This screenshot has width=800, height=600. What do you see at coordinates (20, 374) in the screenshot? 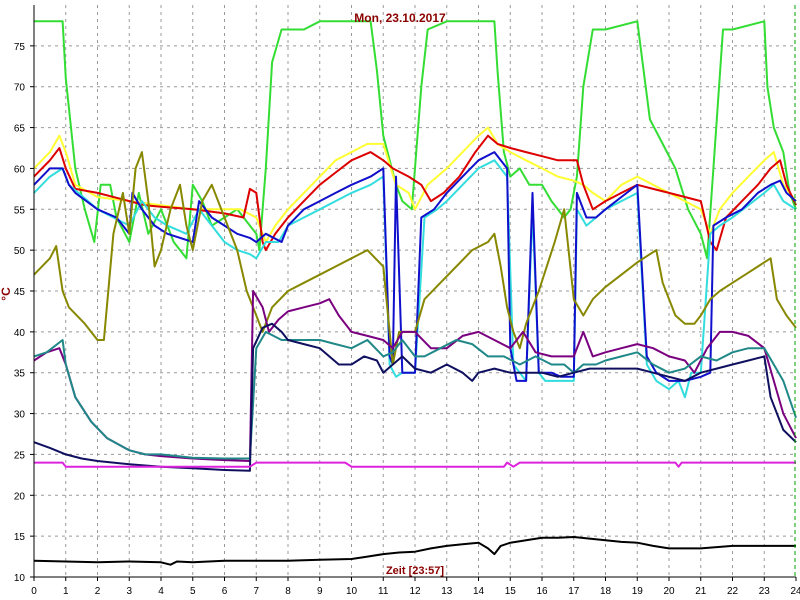
I see `y-tick-label: 35` at bounding box center [20, 374].